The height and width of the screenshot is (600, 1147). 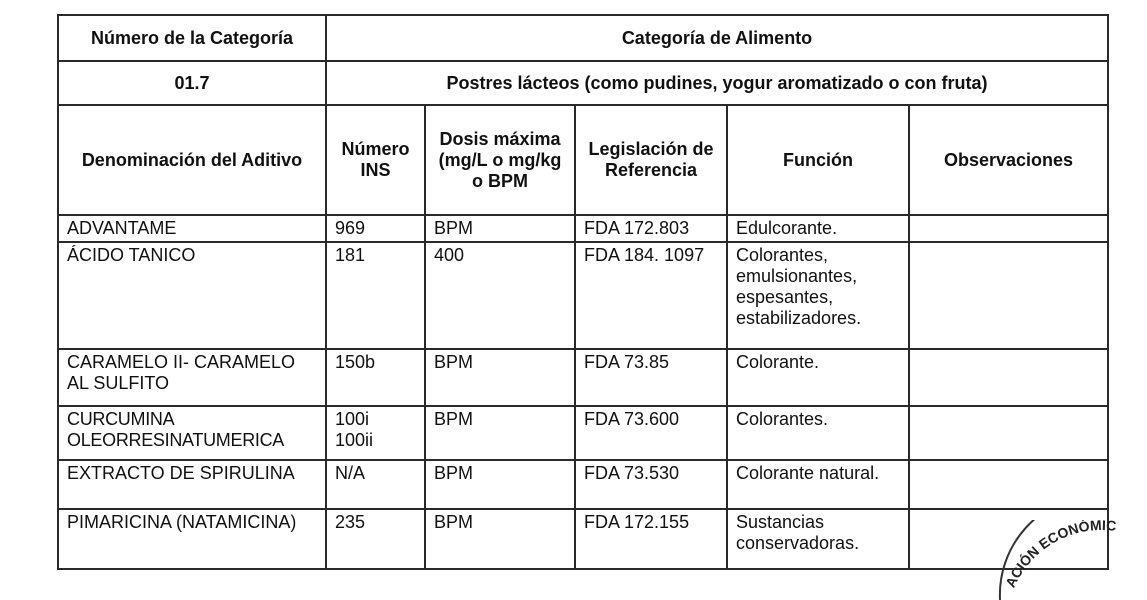 I want to click on ins-number: 100i 100ii, so click(x=375, y=433).